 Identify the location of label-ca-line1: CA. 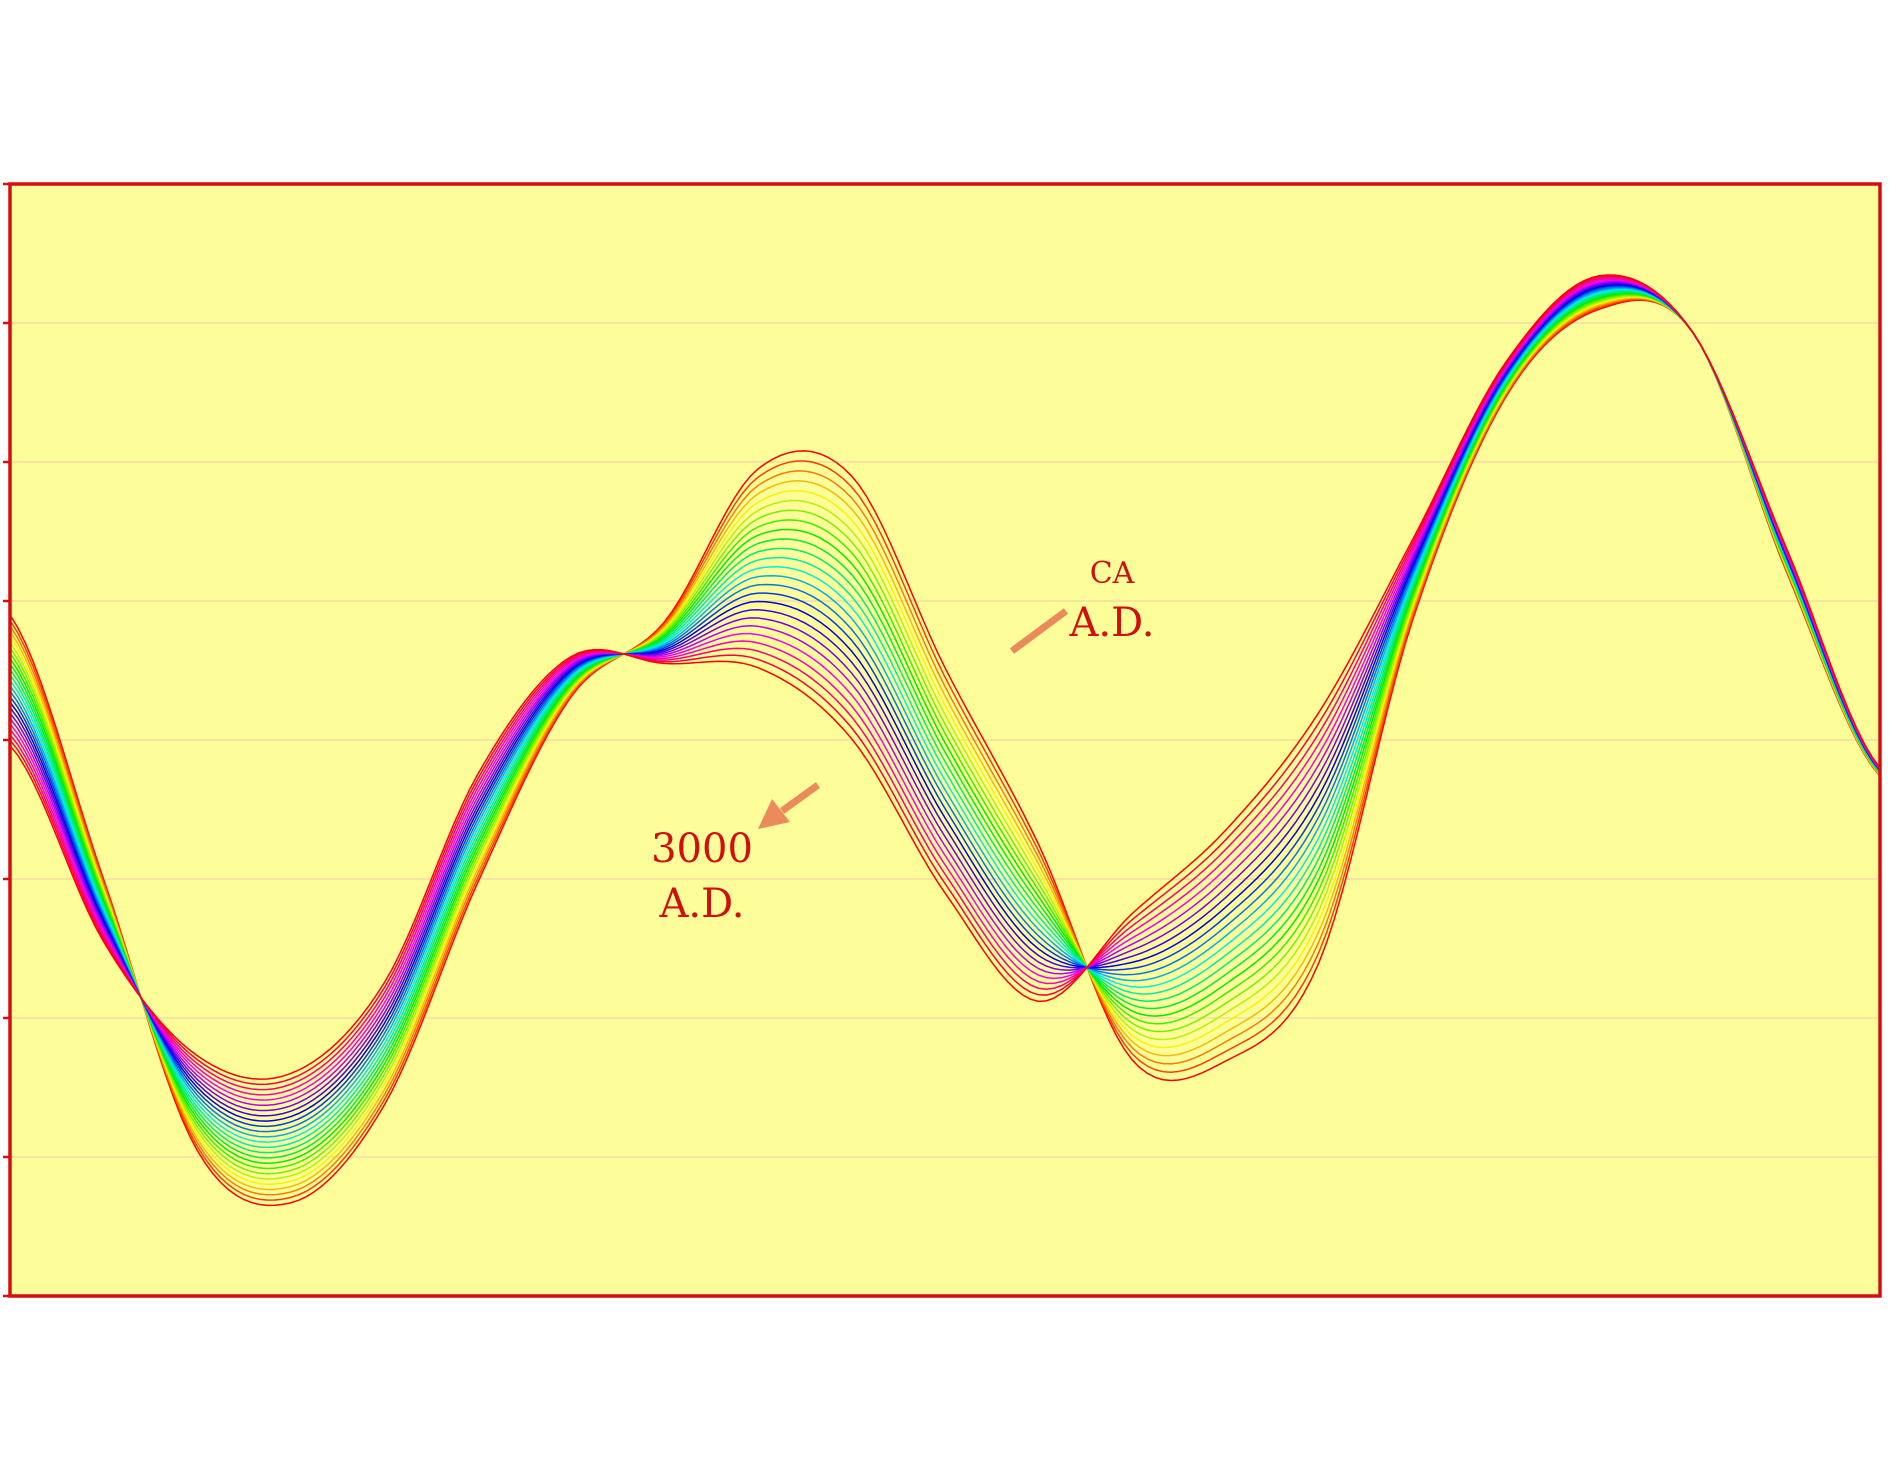
(1112, 573).